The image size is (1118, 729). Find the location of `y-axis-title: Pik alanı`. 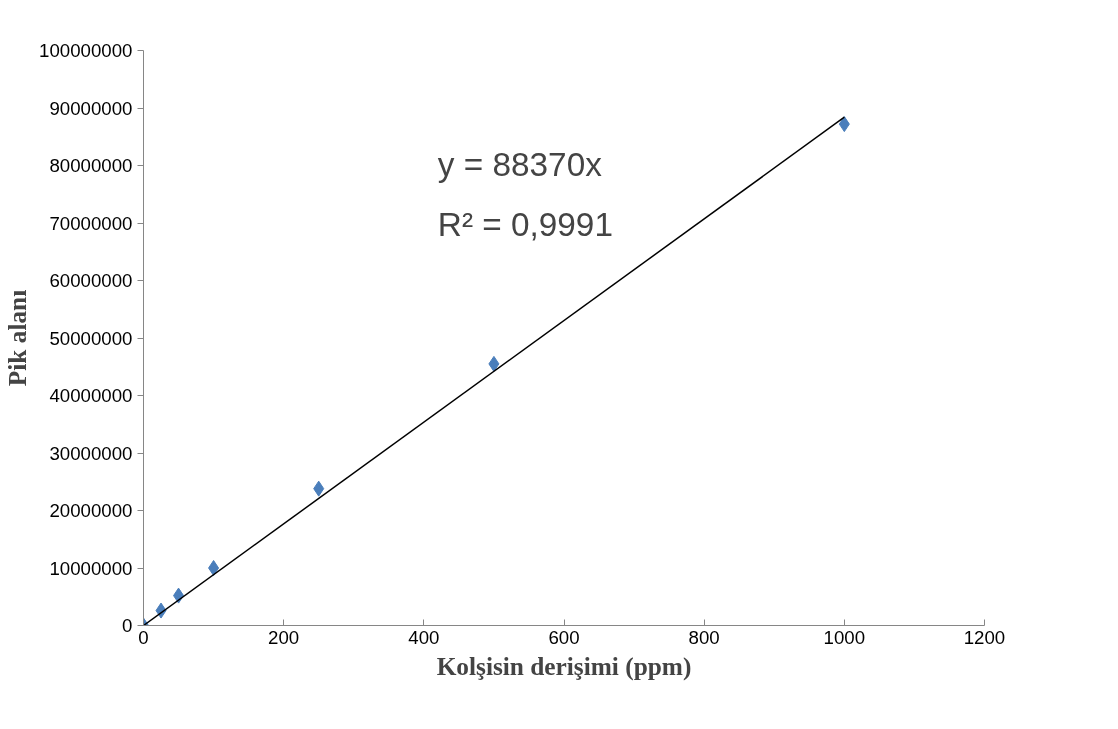

y-axis-title: Pik alanı is located at coordinates (17, 338).